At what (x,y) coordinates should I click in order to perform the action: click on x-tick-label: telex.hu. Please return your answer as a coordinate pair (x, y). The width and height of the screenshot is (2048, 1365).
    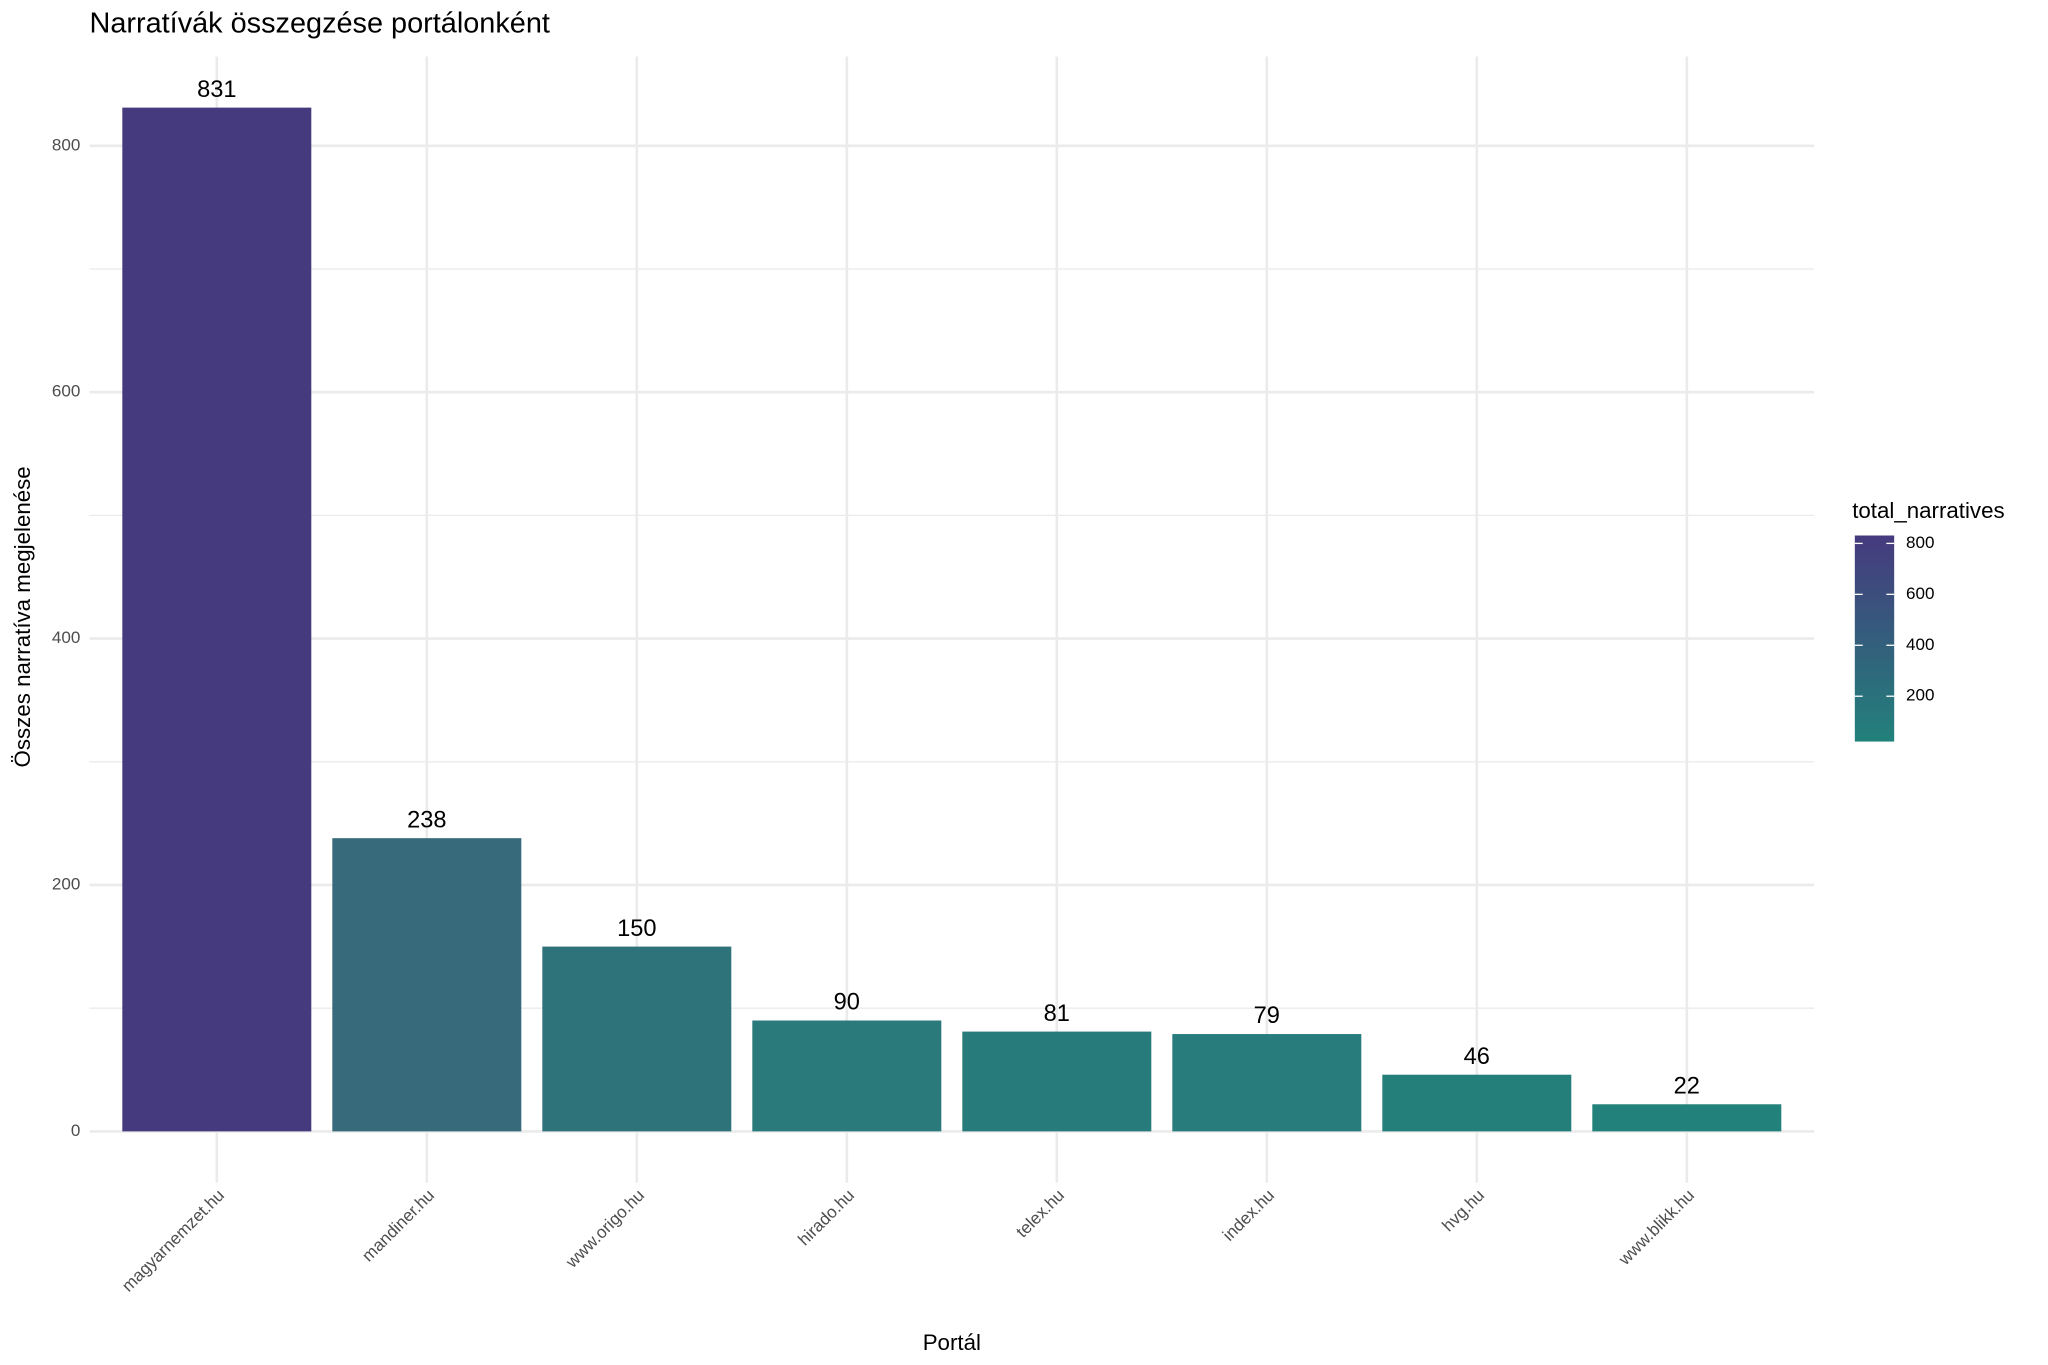
    Looking at the image, I should click on (1040, 1214).